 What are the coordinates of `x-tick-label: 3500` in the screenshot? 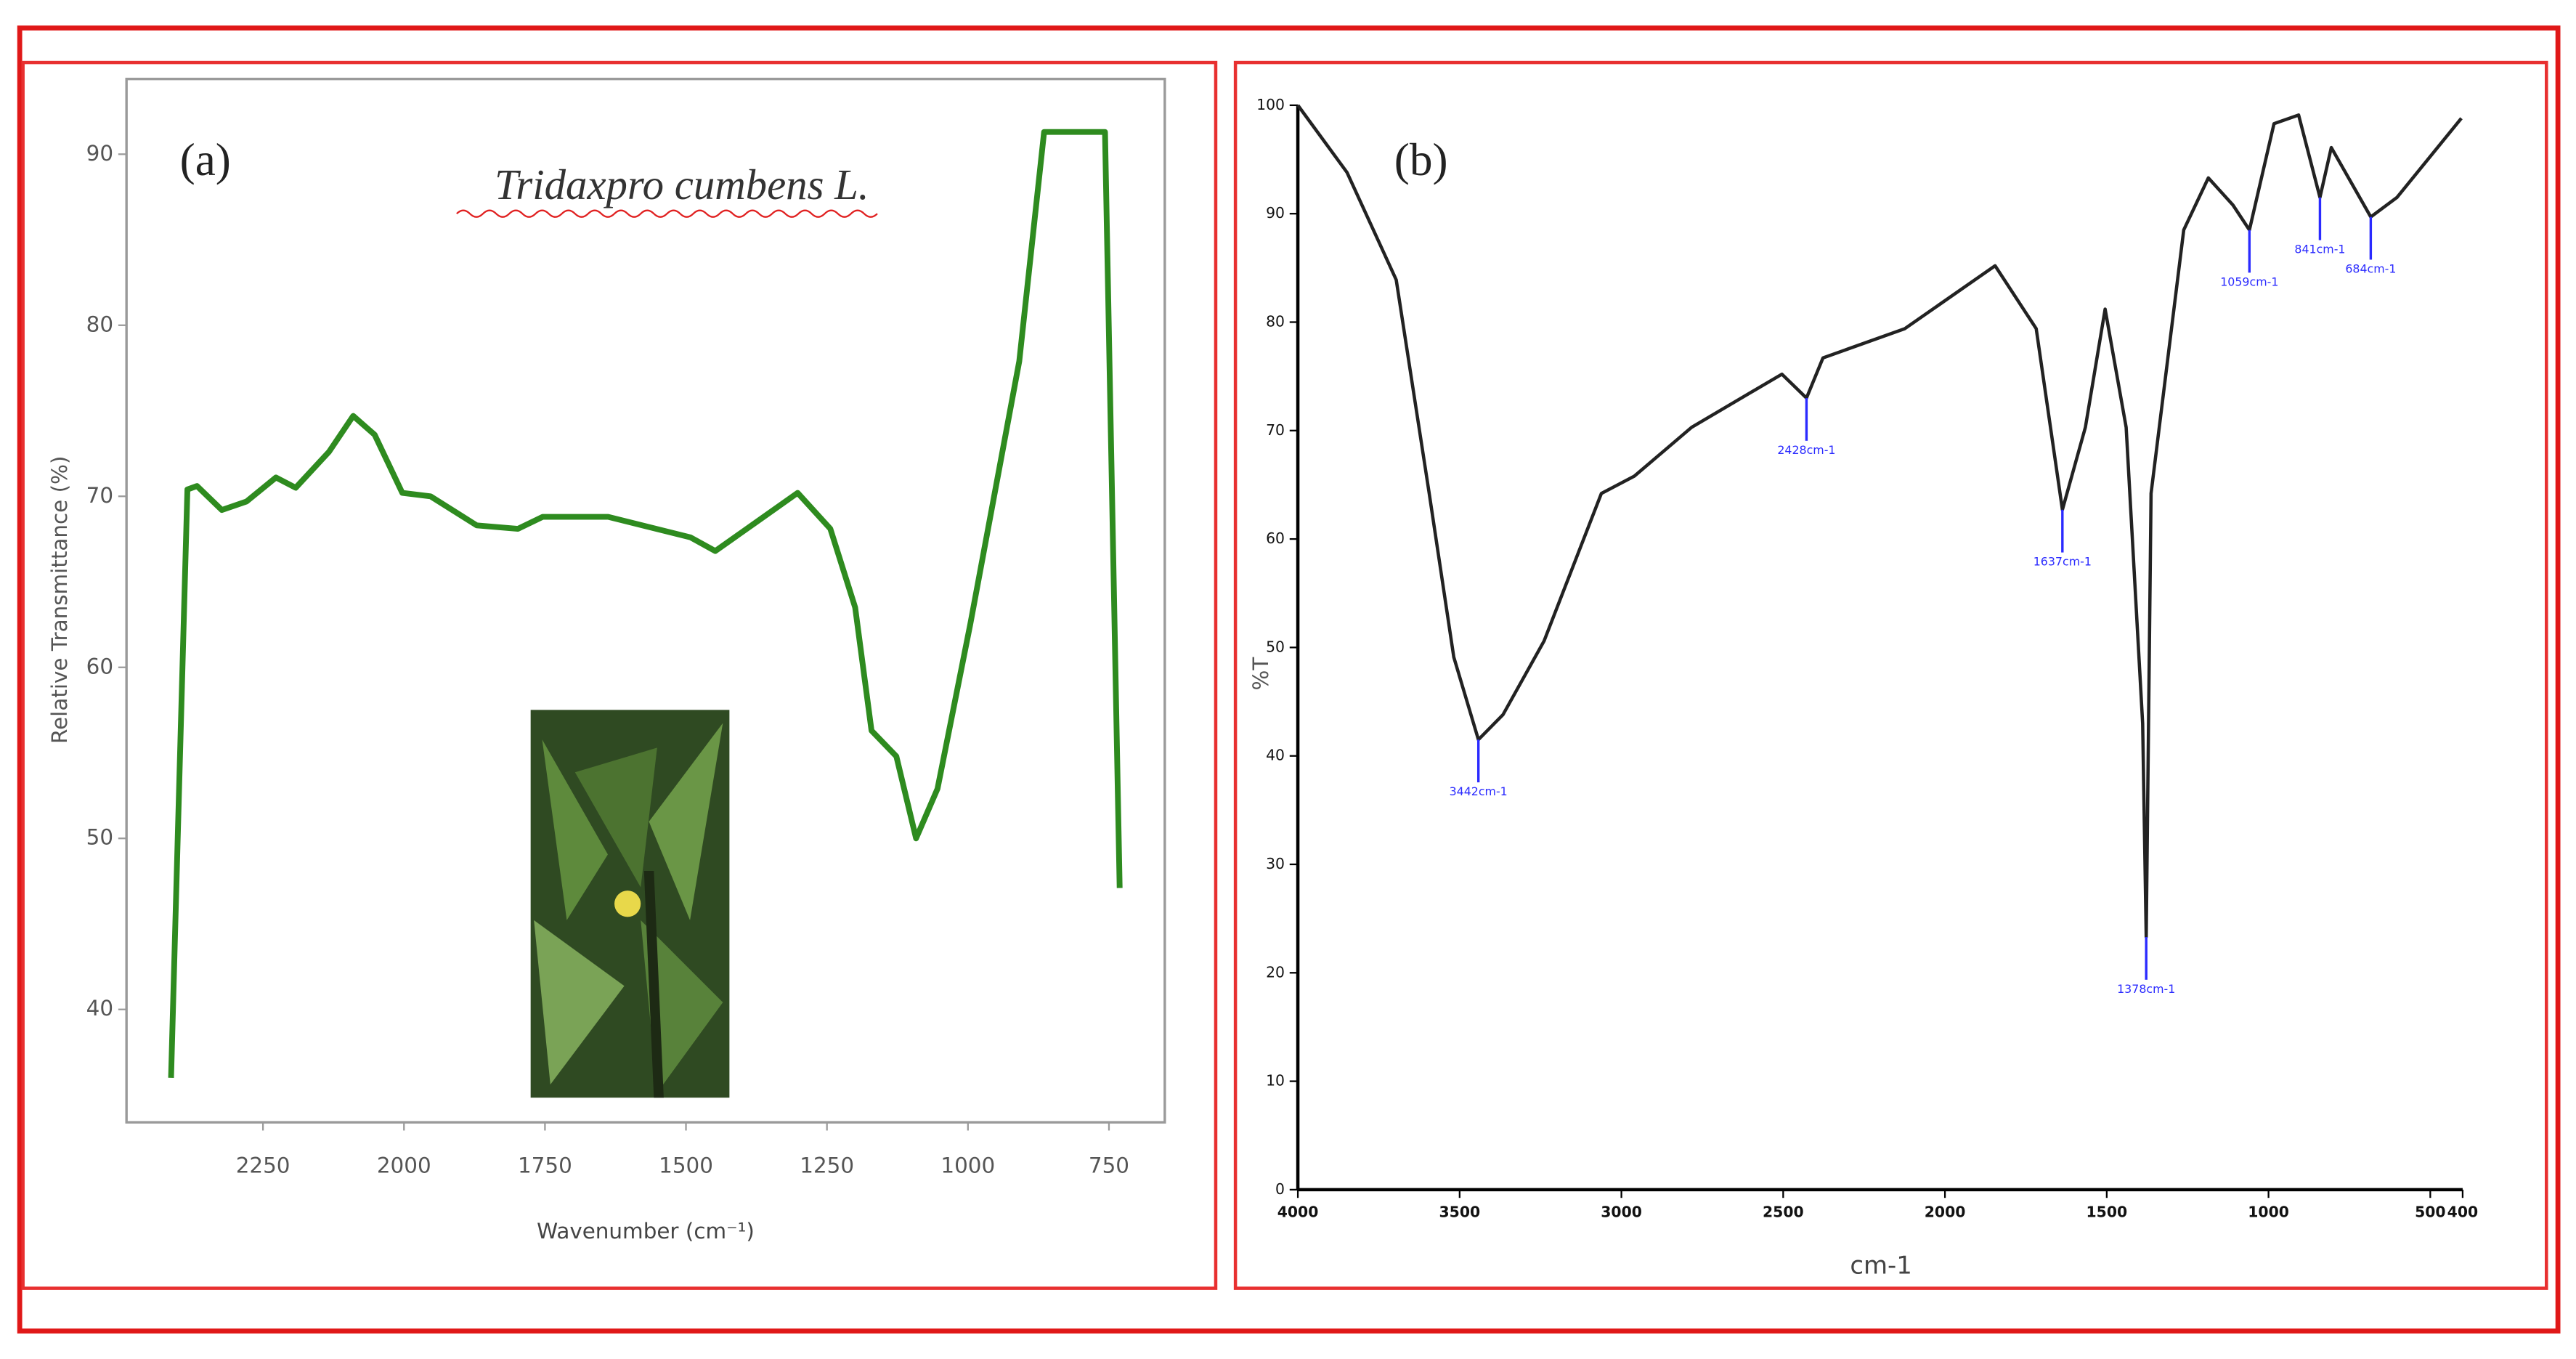 It's located at (1460, 1212).